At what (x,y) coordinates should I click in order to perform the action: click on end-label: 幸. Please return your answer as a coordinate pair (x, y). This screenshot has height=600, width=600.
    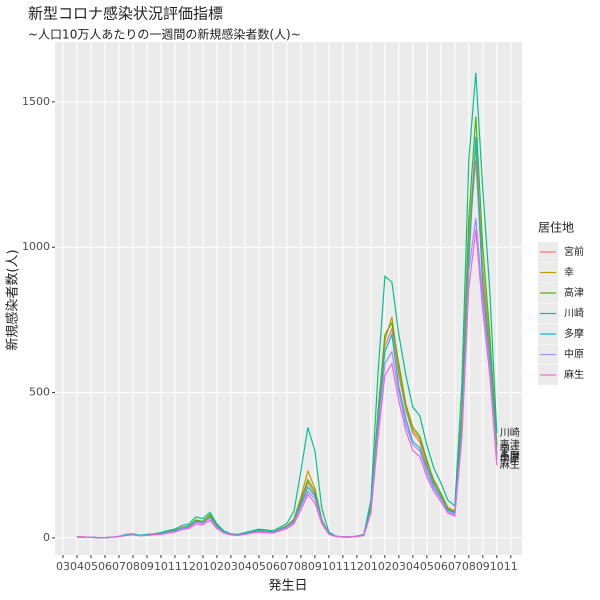
    Looking at the image, I should click on (505, 448).